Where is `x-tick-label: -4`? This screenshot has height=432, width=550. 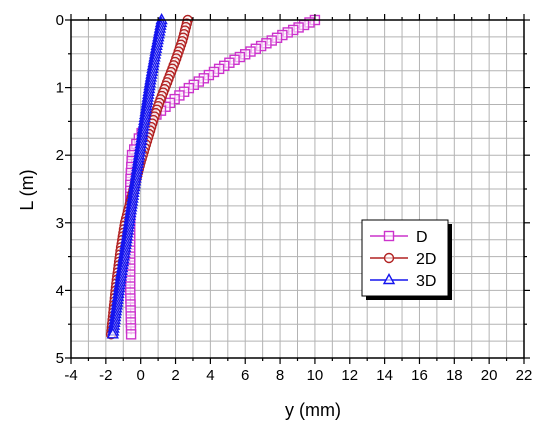 x-tick-label: -4 is located at coordinates (70, 375).